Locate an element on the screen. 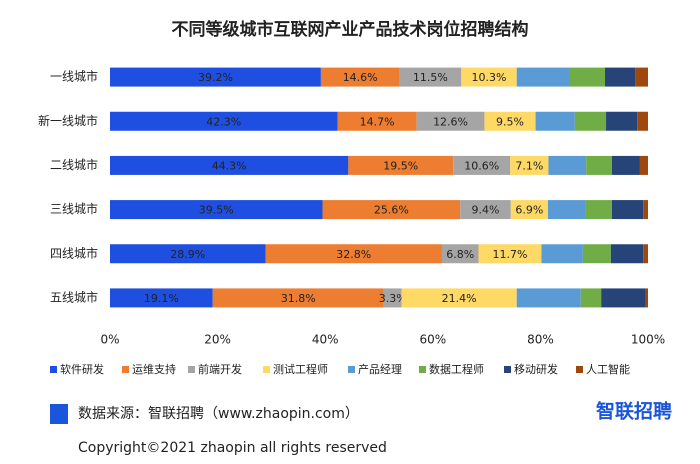  value-label: 32.8% is located at coordinates (353, 254).